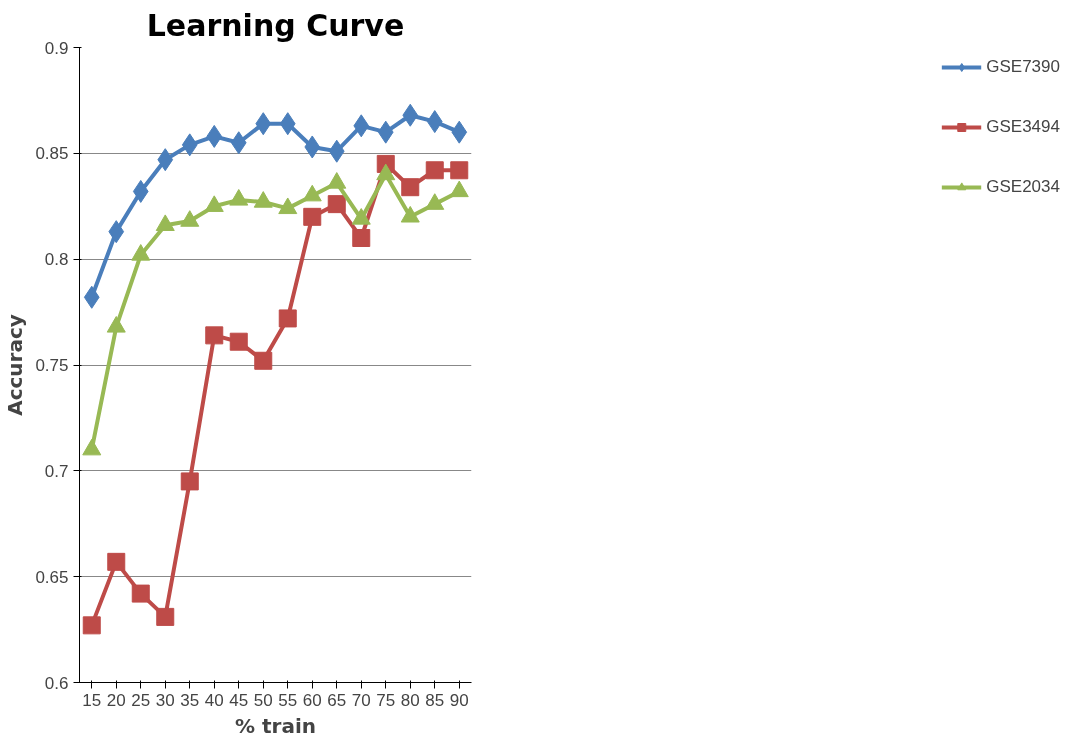 The width and height of the screenshot is (1077, 746). Describe the element at coordinates (288, 700) in the screenshot. I see `x-tick-label: 55` at that location.